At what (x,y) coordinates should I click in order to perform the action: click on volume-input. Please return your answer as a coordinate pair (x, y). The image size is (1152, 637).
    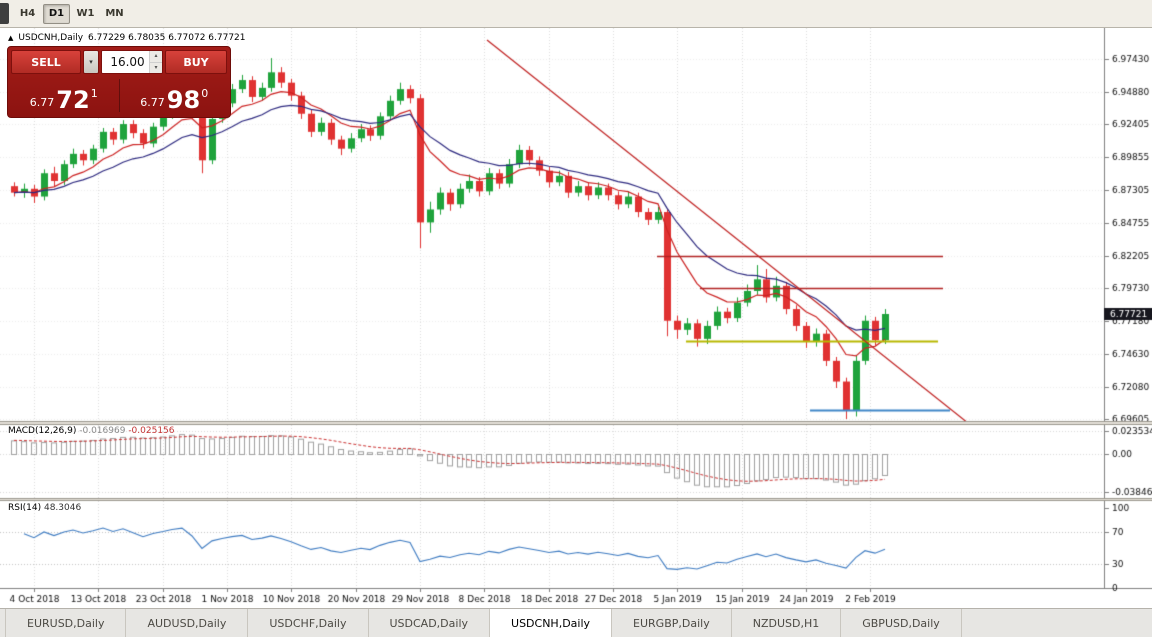
    Looking at the image, I should click on (125, 62).